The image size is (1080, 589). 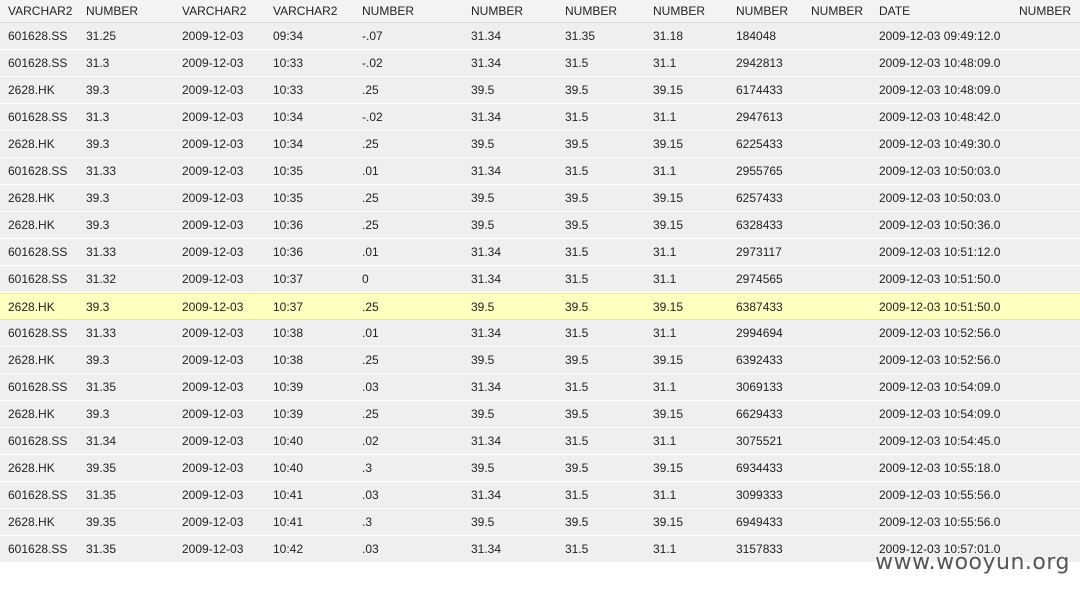 What do you see at coordinates (101, 252) in the screenshot?
I see `table-cell: 31.33` at bounding box center [101, 252].